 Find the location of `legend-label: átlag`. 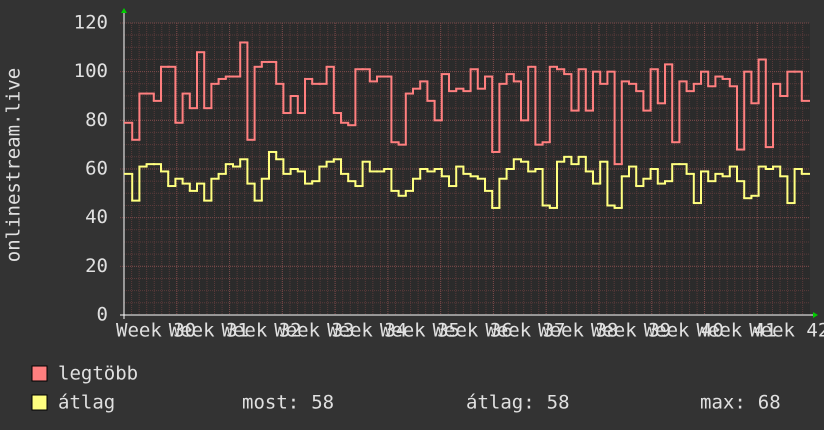

legend-label: átlag is located at coordinates (86, 403).